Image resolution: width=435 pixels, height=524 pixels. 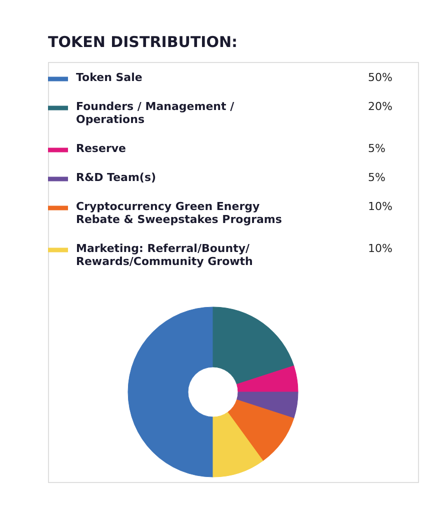 I want to click on legend-label: Founders / Management / Operations, so click(x=156, y=113).